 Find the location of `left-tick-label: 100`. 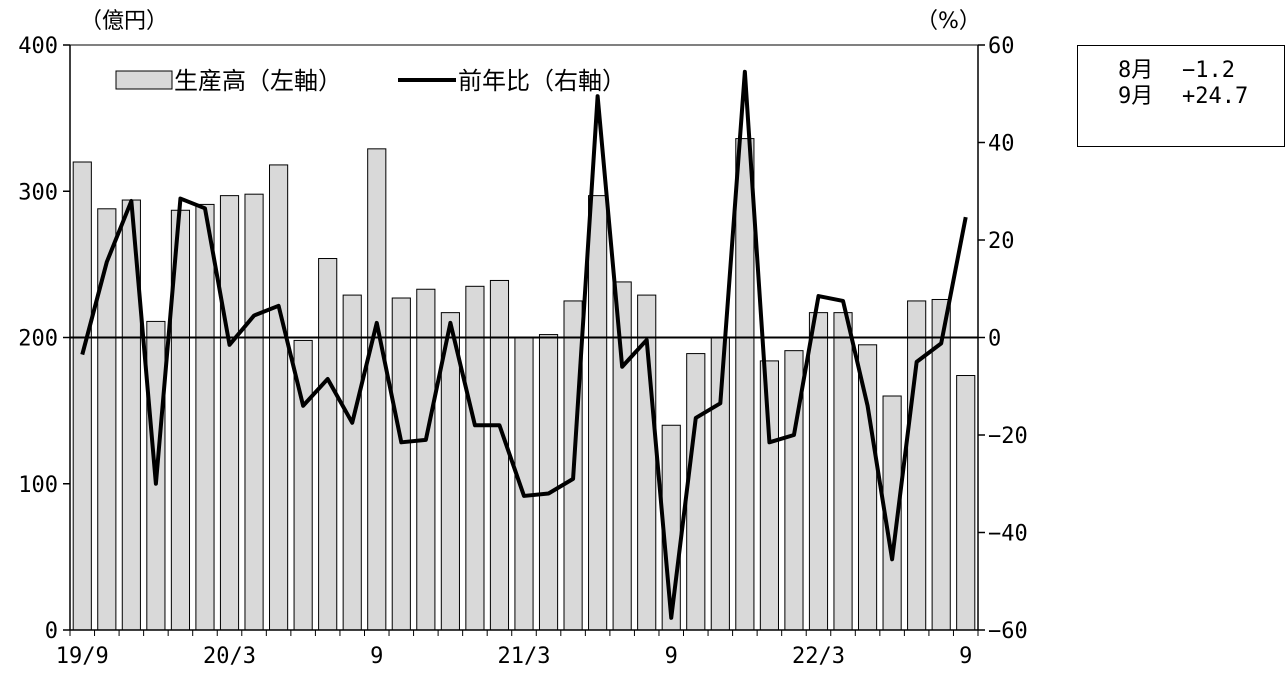

left-tick-label: 100 is located at coordinates (38, 485).